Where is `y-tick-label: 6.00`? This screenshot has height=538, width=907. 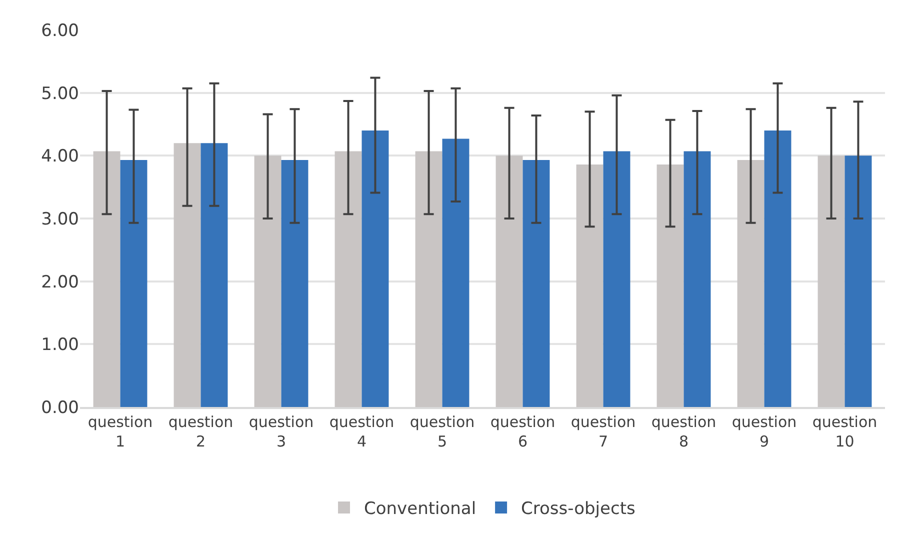
y-tick-label: 6.00 is located at coordinates (60, 30).